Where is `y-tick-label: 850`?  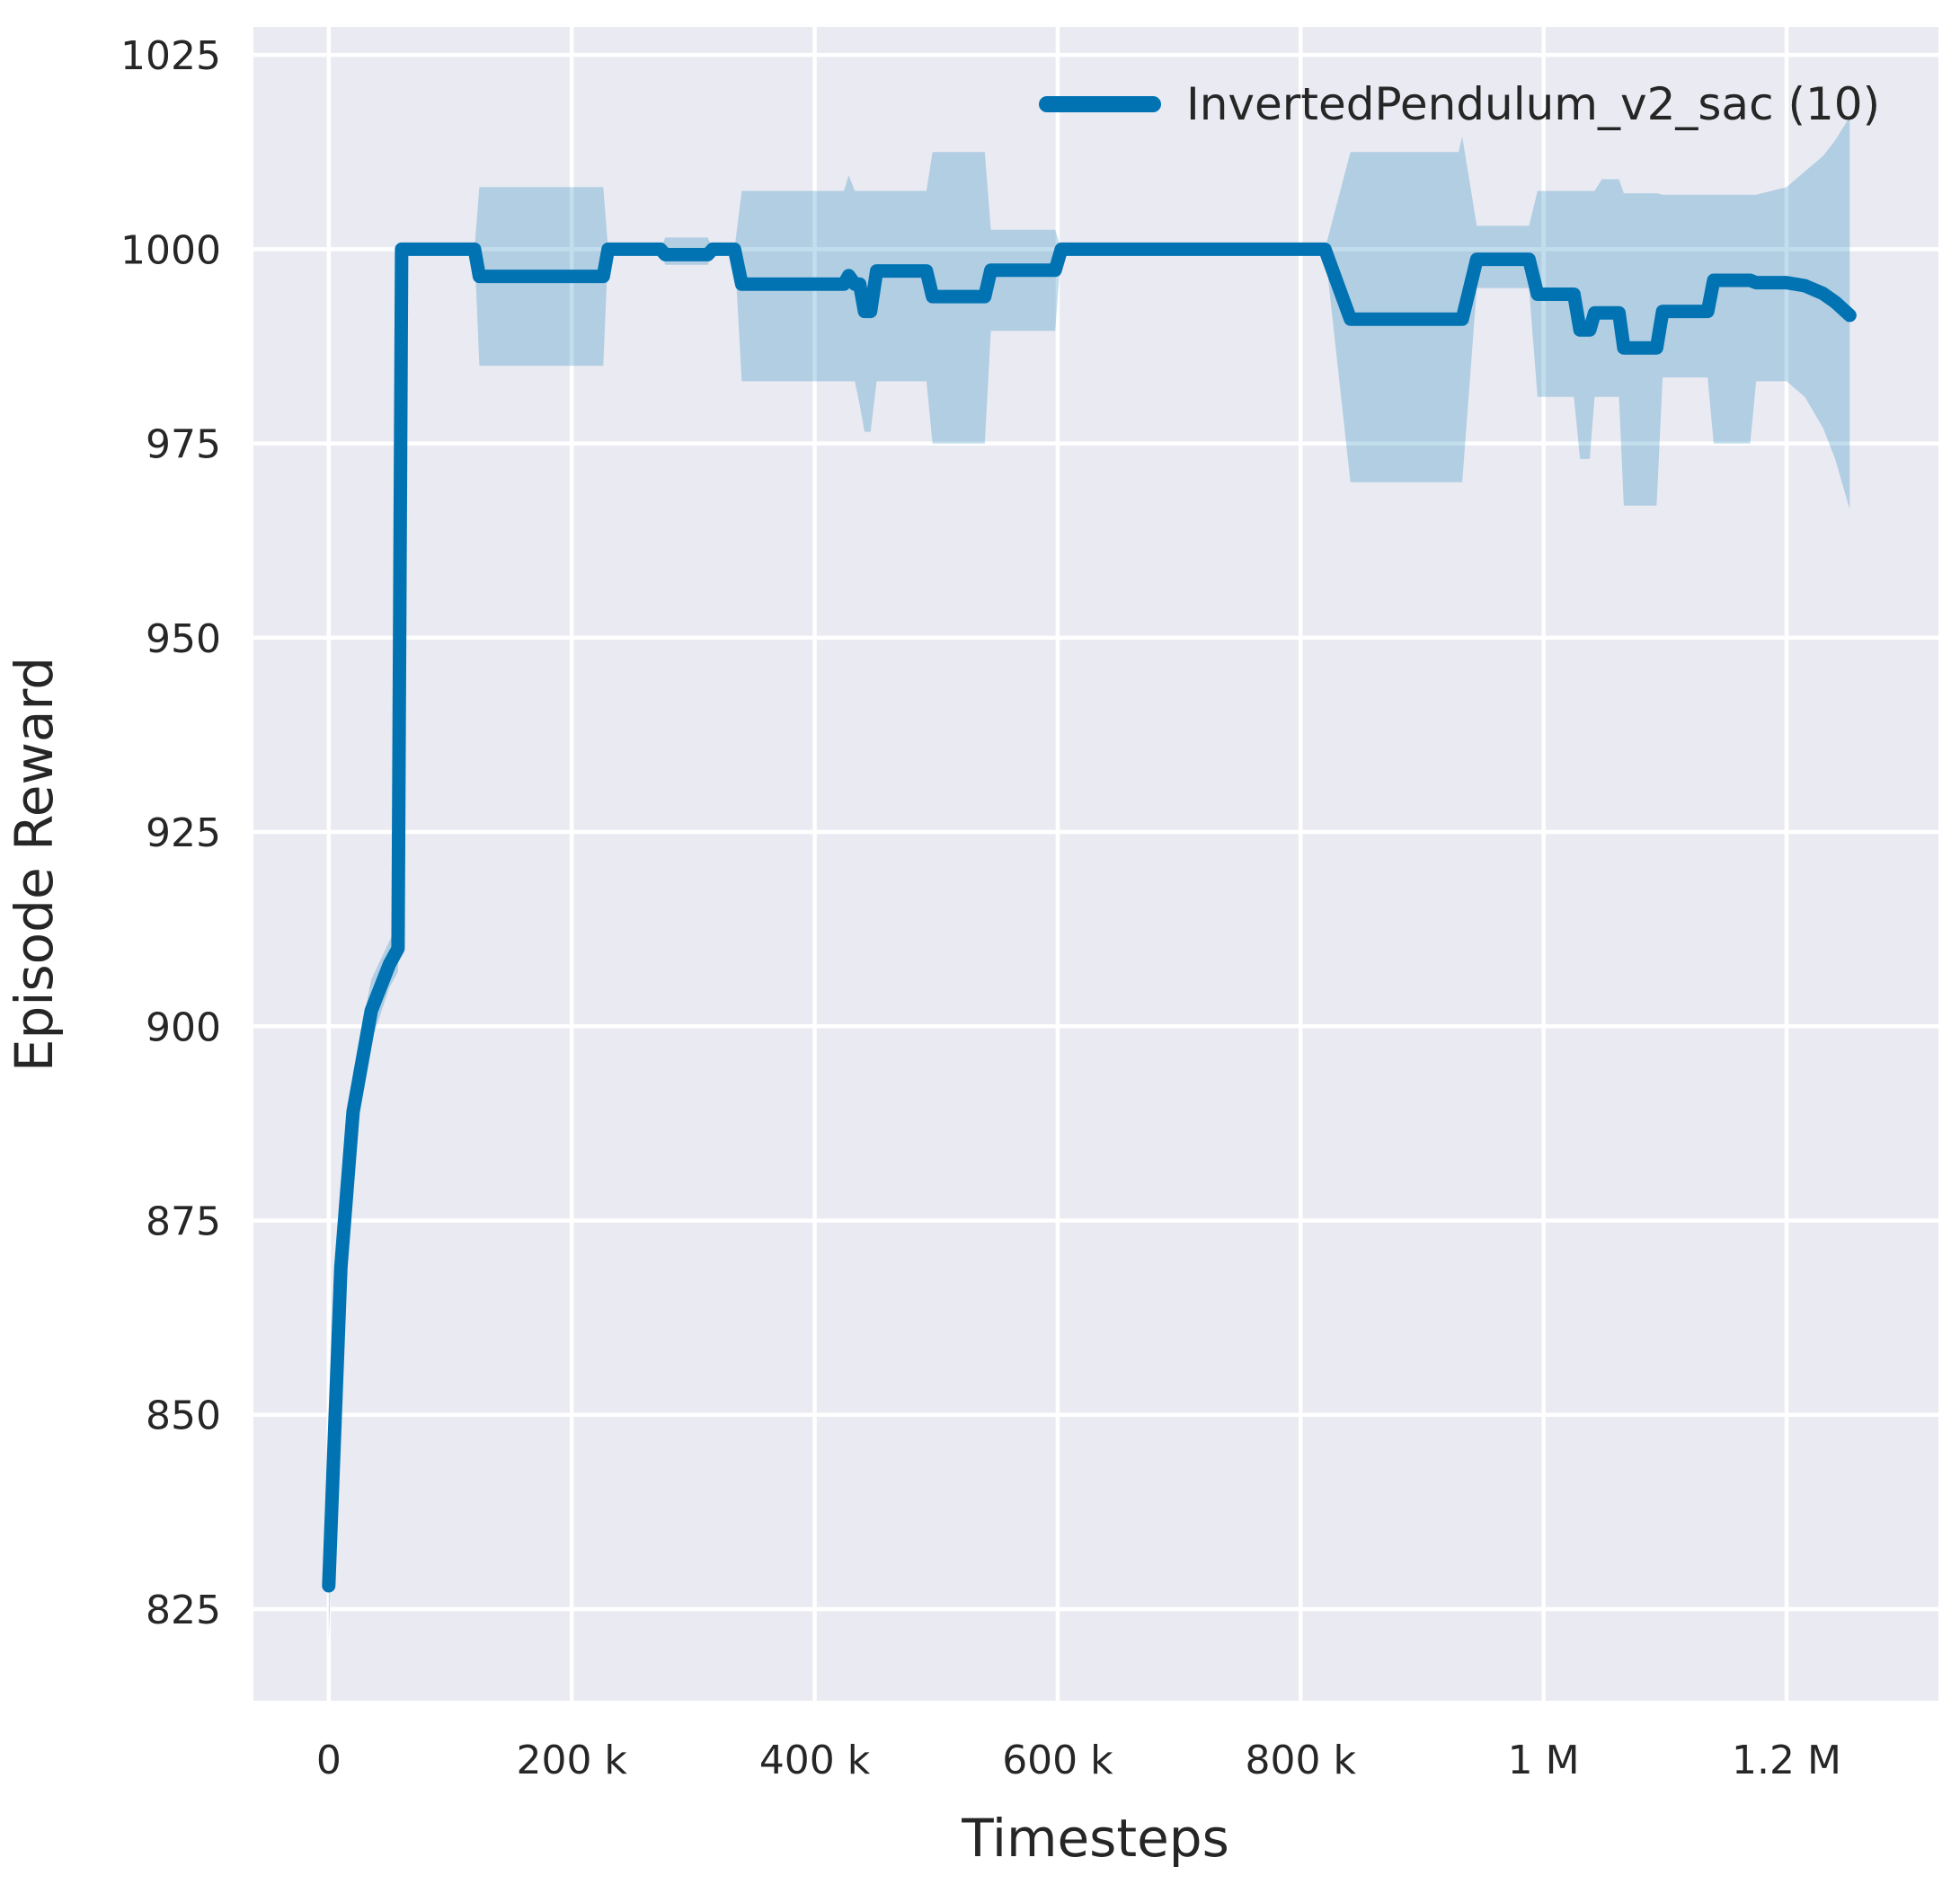 y-tick-label: 850 is located at coordinates (184, 1416).